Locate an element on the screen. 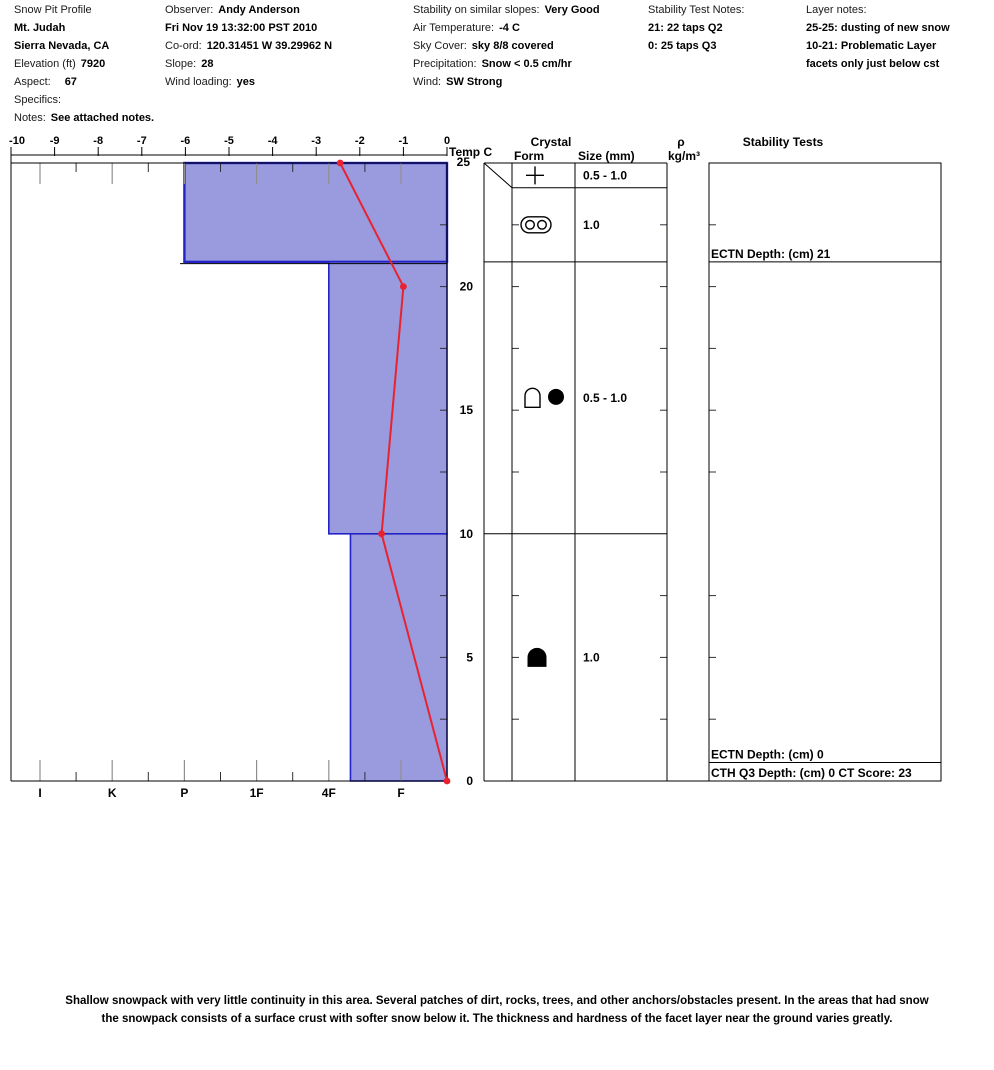  hardness-tick-label: P is located at coordinates (184, 793).